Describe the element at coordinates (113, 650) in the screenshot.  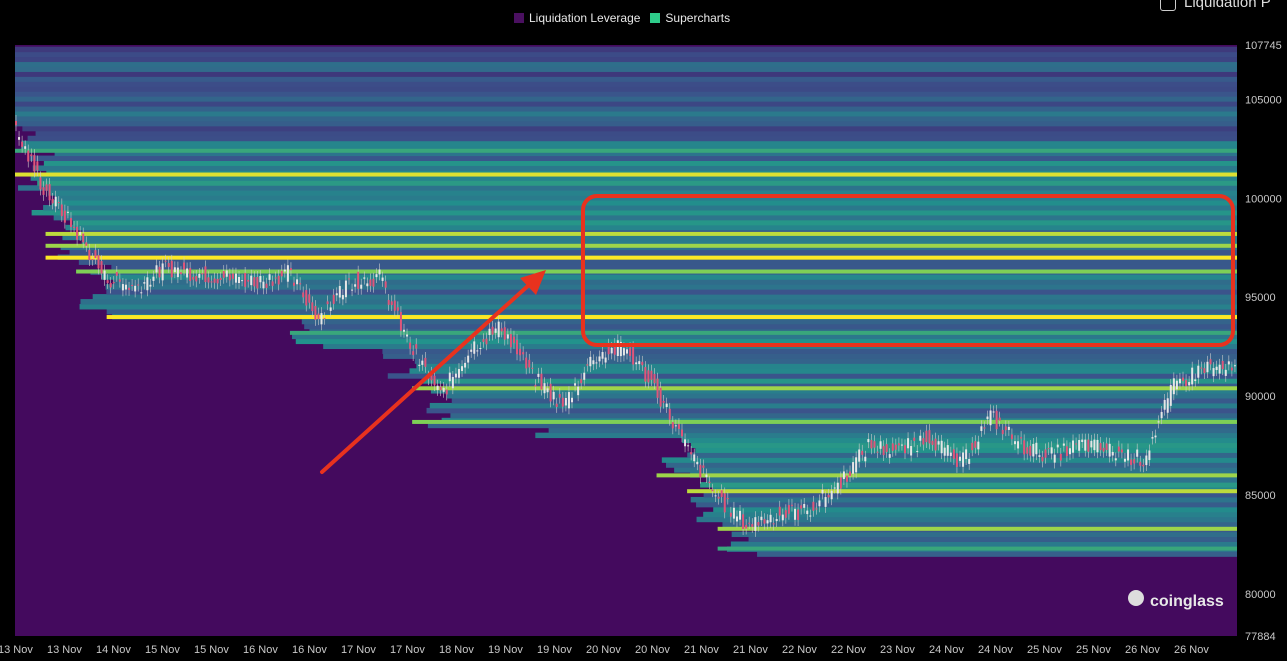
I see `x-tick-label: 14 Nov` at that location.